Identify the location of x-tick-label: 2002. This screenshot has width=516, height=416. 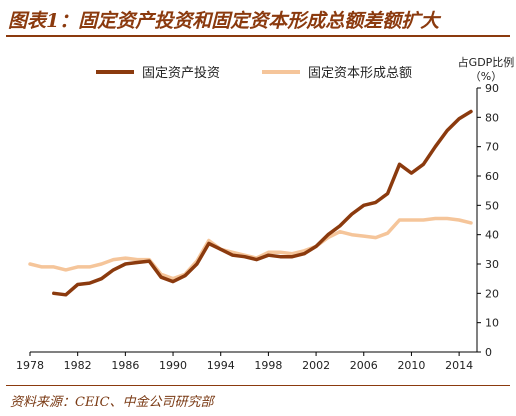
(316, 365).